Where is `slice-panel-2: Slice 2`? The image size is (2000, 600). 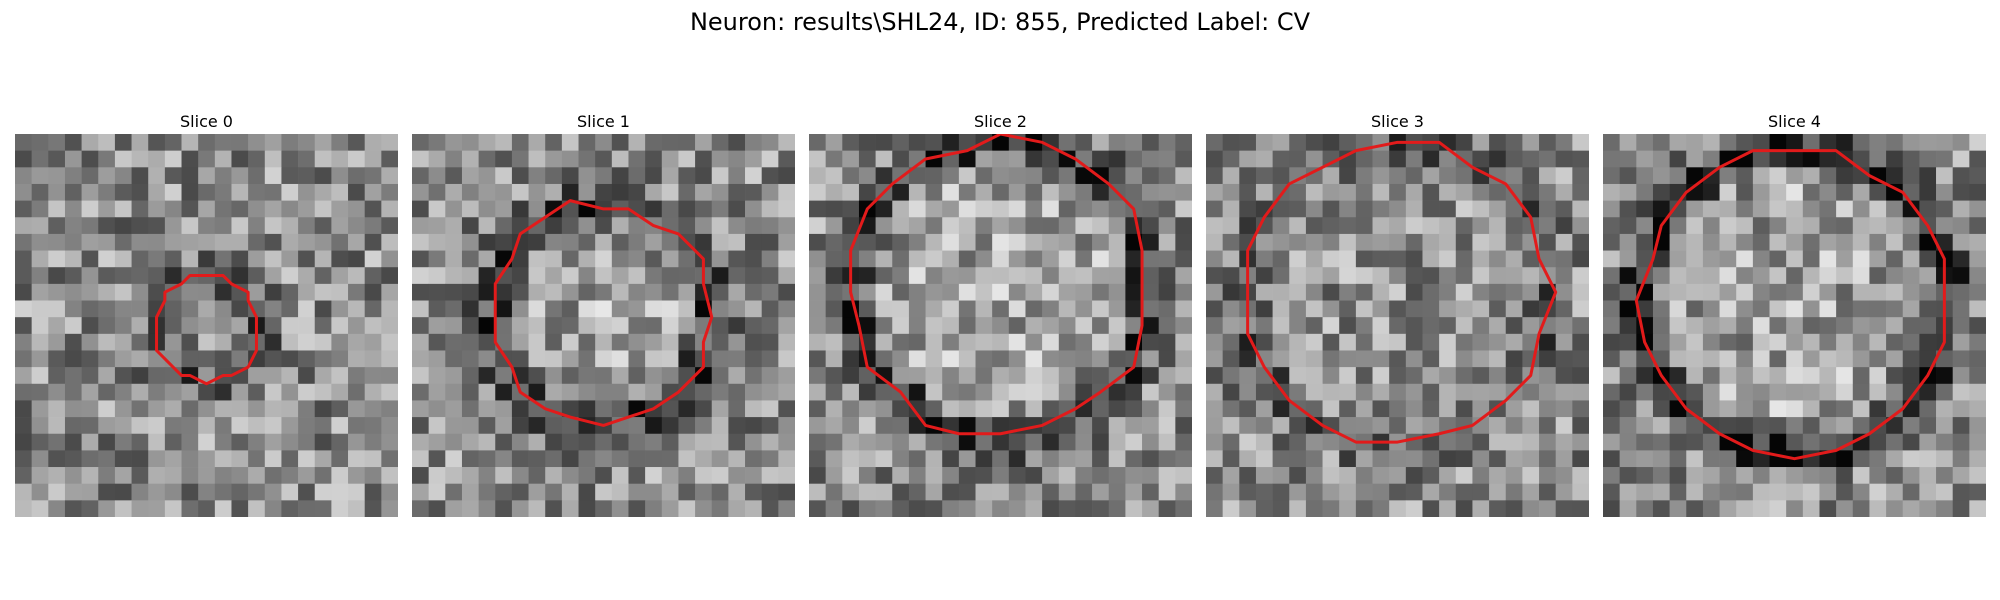
slice-panel-2: Slice 2 is located at coordinates (1000, 313).